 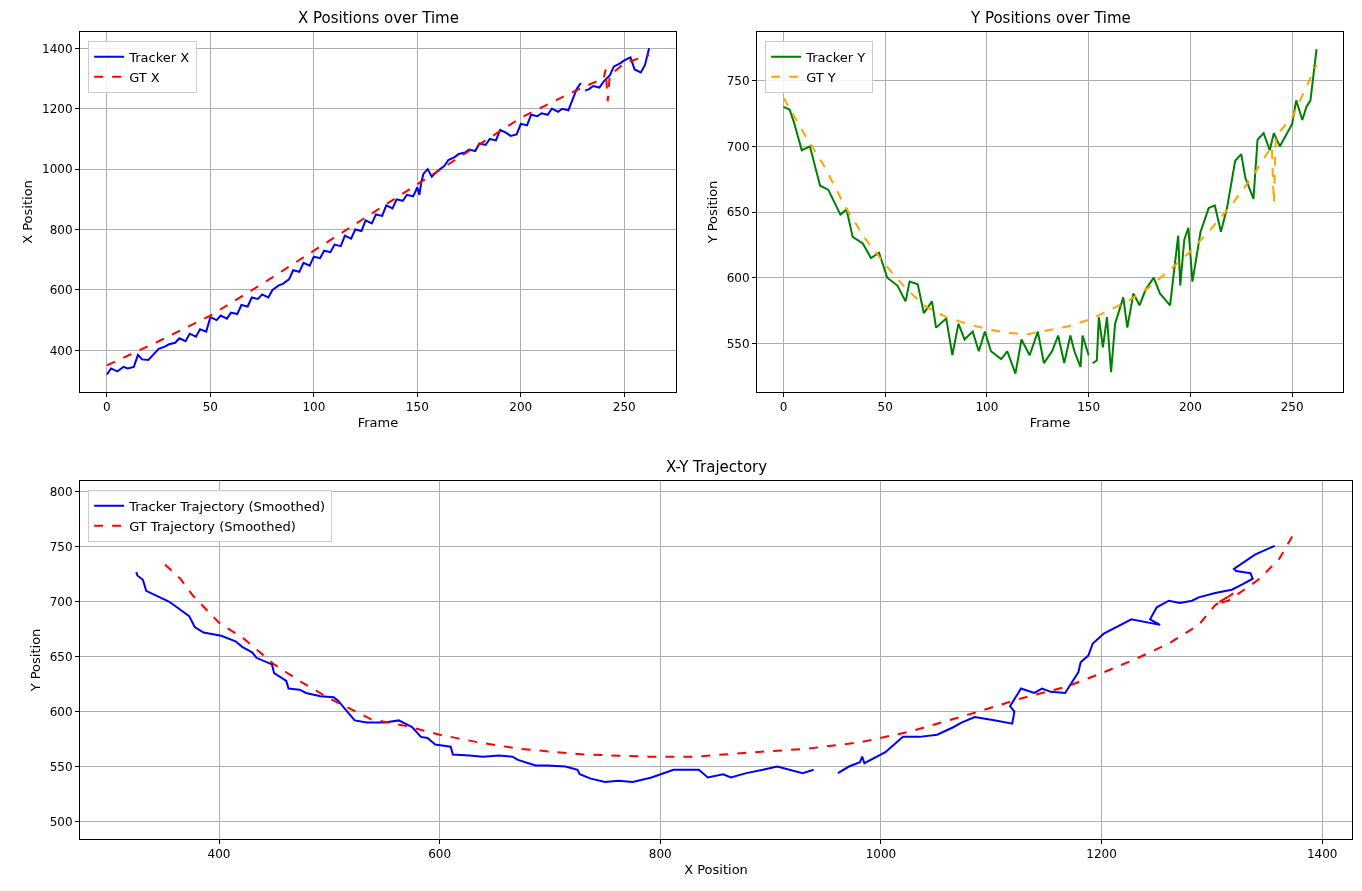 What do you see at coordinates (1101, 854) in the screenshot?
I see `x-tick-label: 1200` at bounding box center [1101, 854].